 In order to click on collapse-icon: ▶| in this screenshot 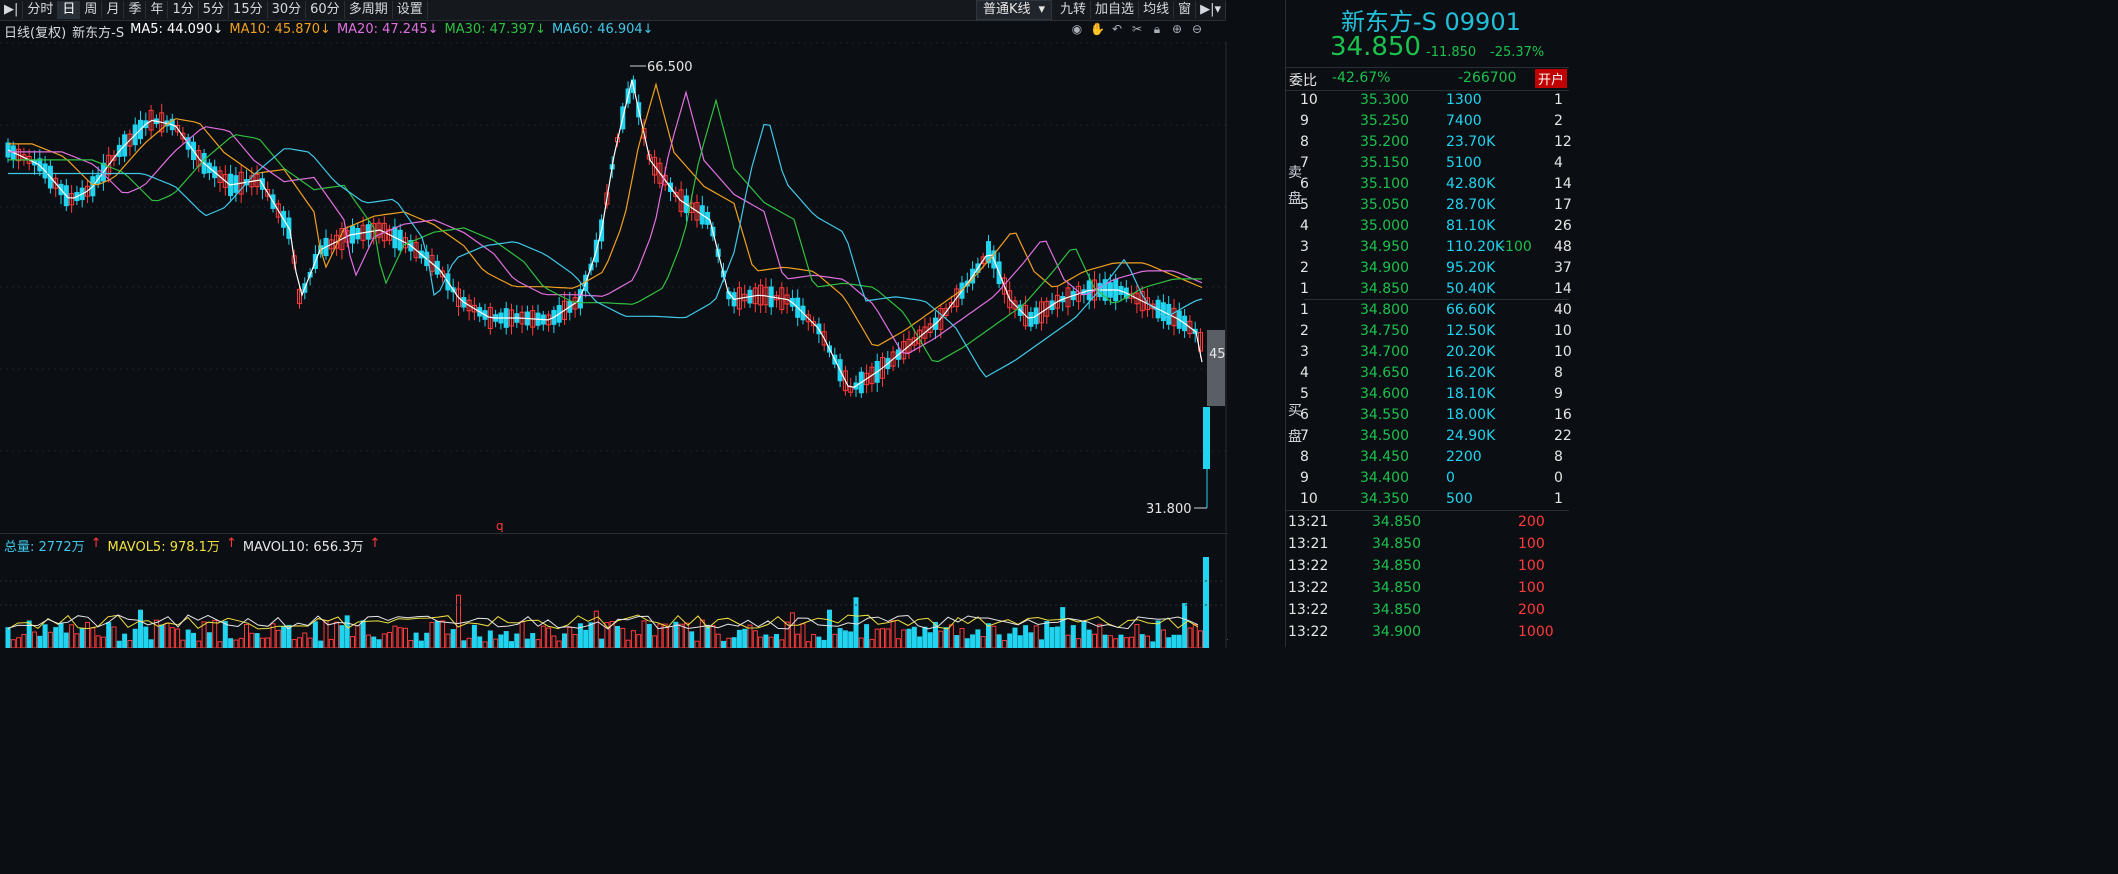, I will do `click(12, 10)`.